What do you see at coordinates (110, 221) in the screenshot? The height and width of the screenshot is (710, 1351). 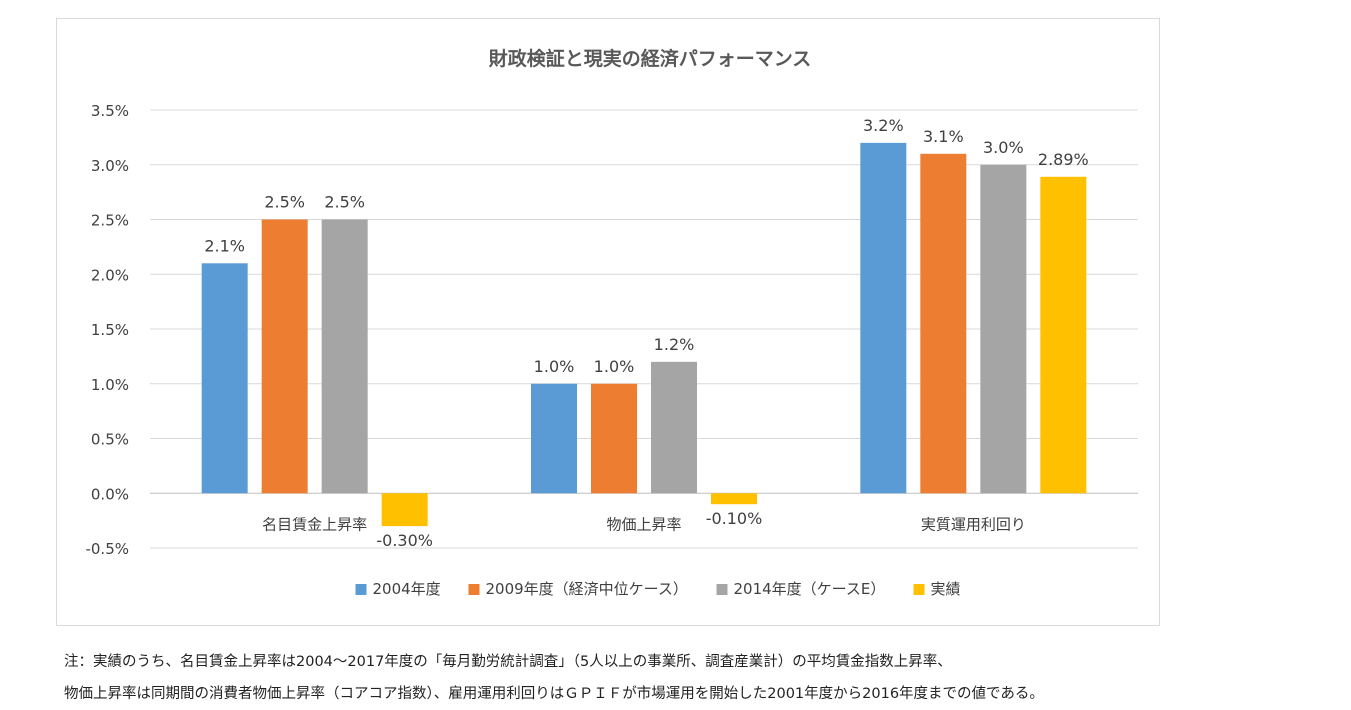 I see `y-tick-label: 2.5%` at bounding box center [110, 221].